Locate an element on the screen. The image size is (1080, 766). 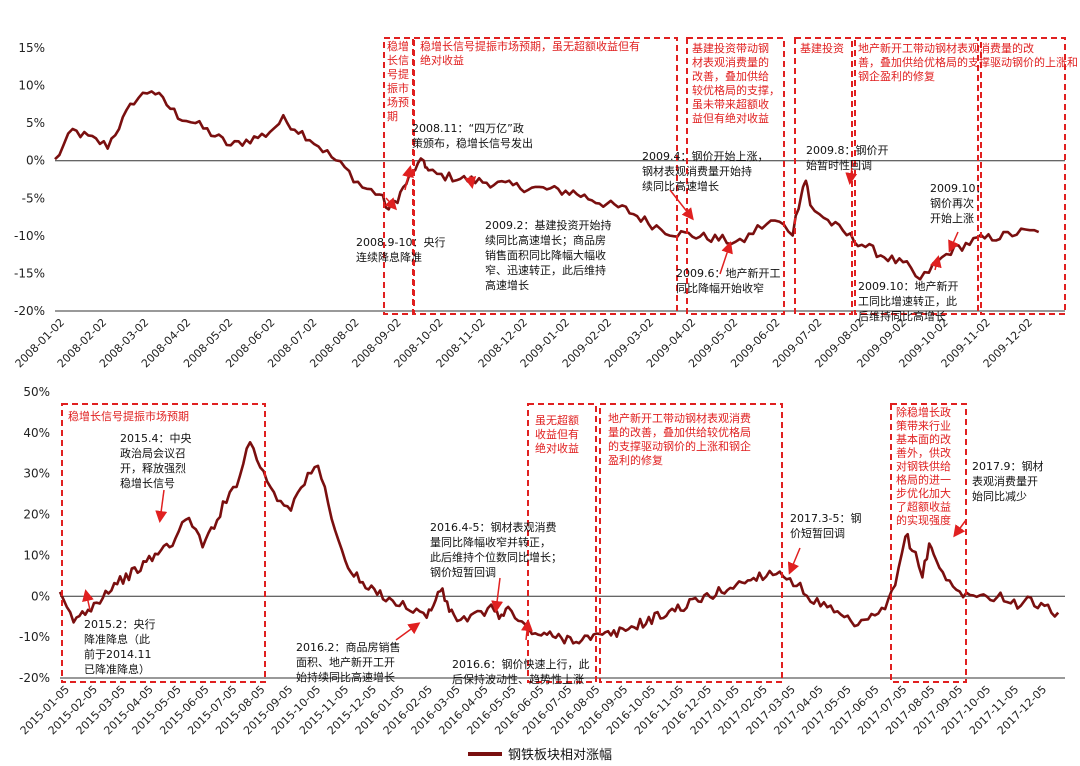
annotation-red-line: 策带来行业 is located at coordinates (923, 426).